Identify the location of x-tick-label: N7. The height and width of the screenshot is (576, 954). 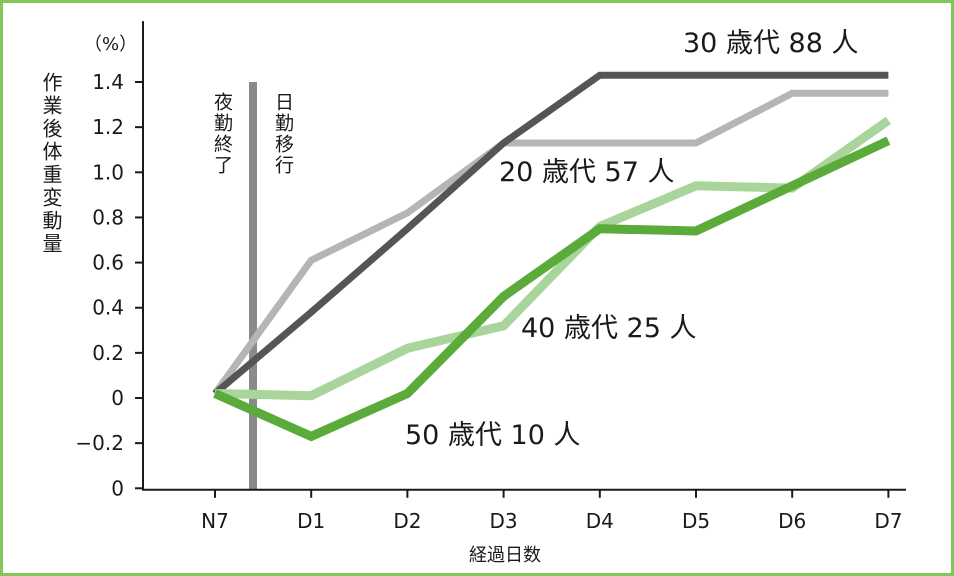
(215, 521).